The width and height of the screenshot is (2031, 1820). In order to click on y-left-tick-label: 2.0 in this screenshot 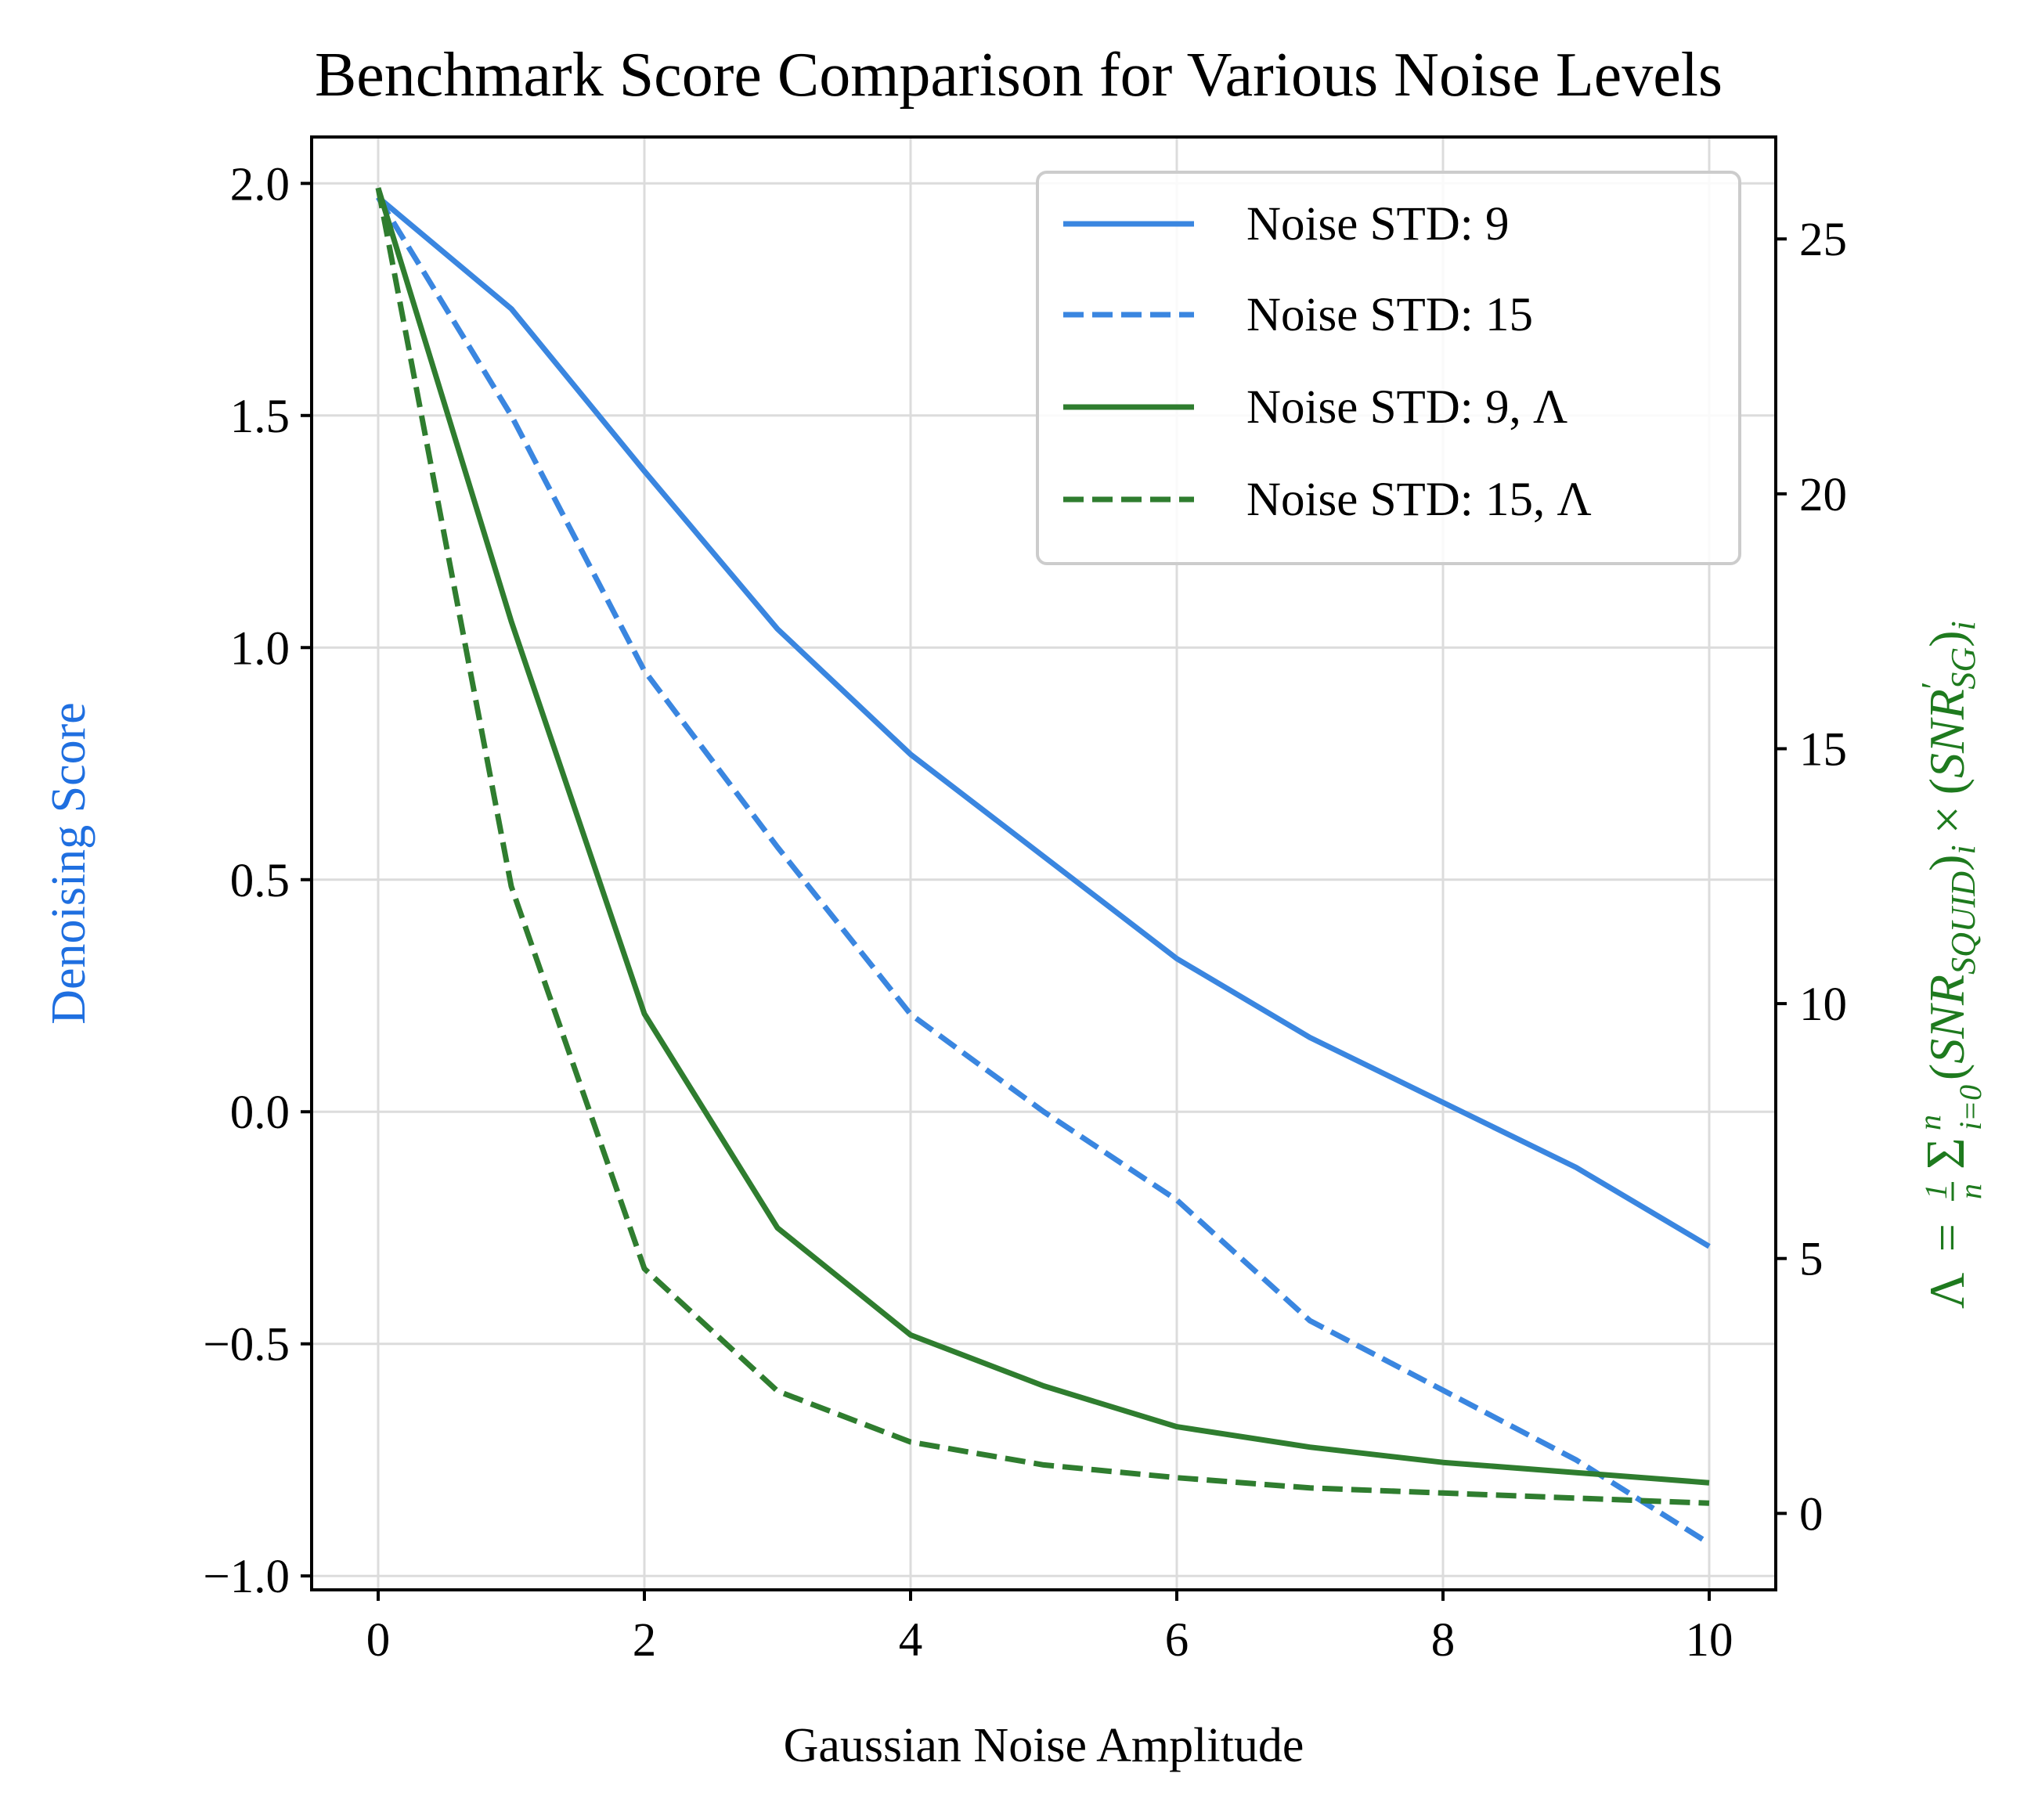, I will do `click(260, 184)`.